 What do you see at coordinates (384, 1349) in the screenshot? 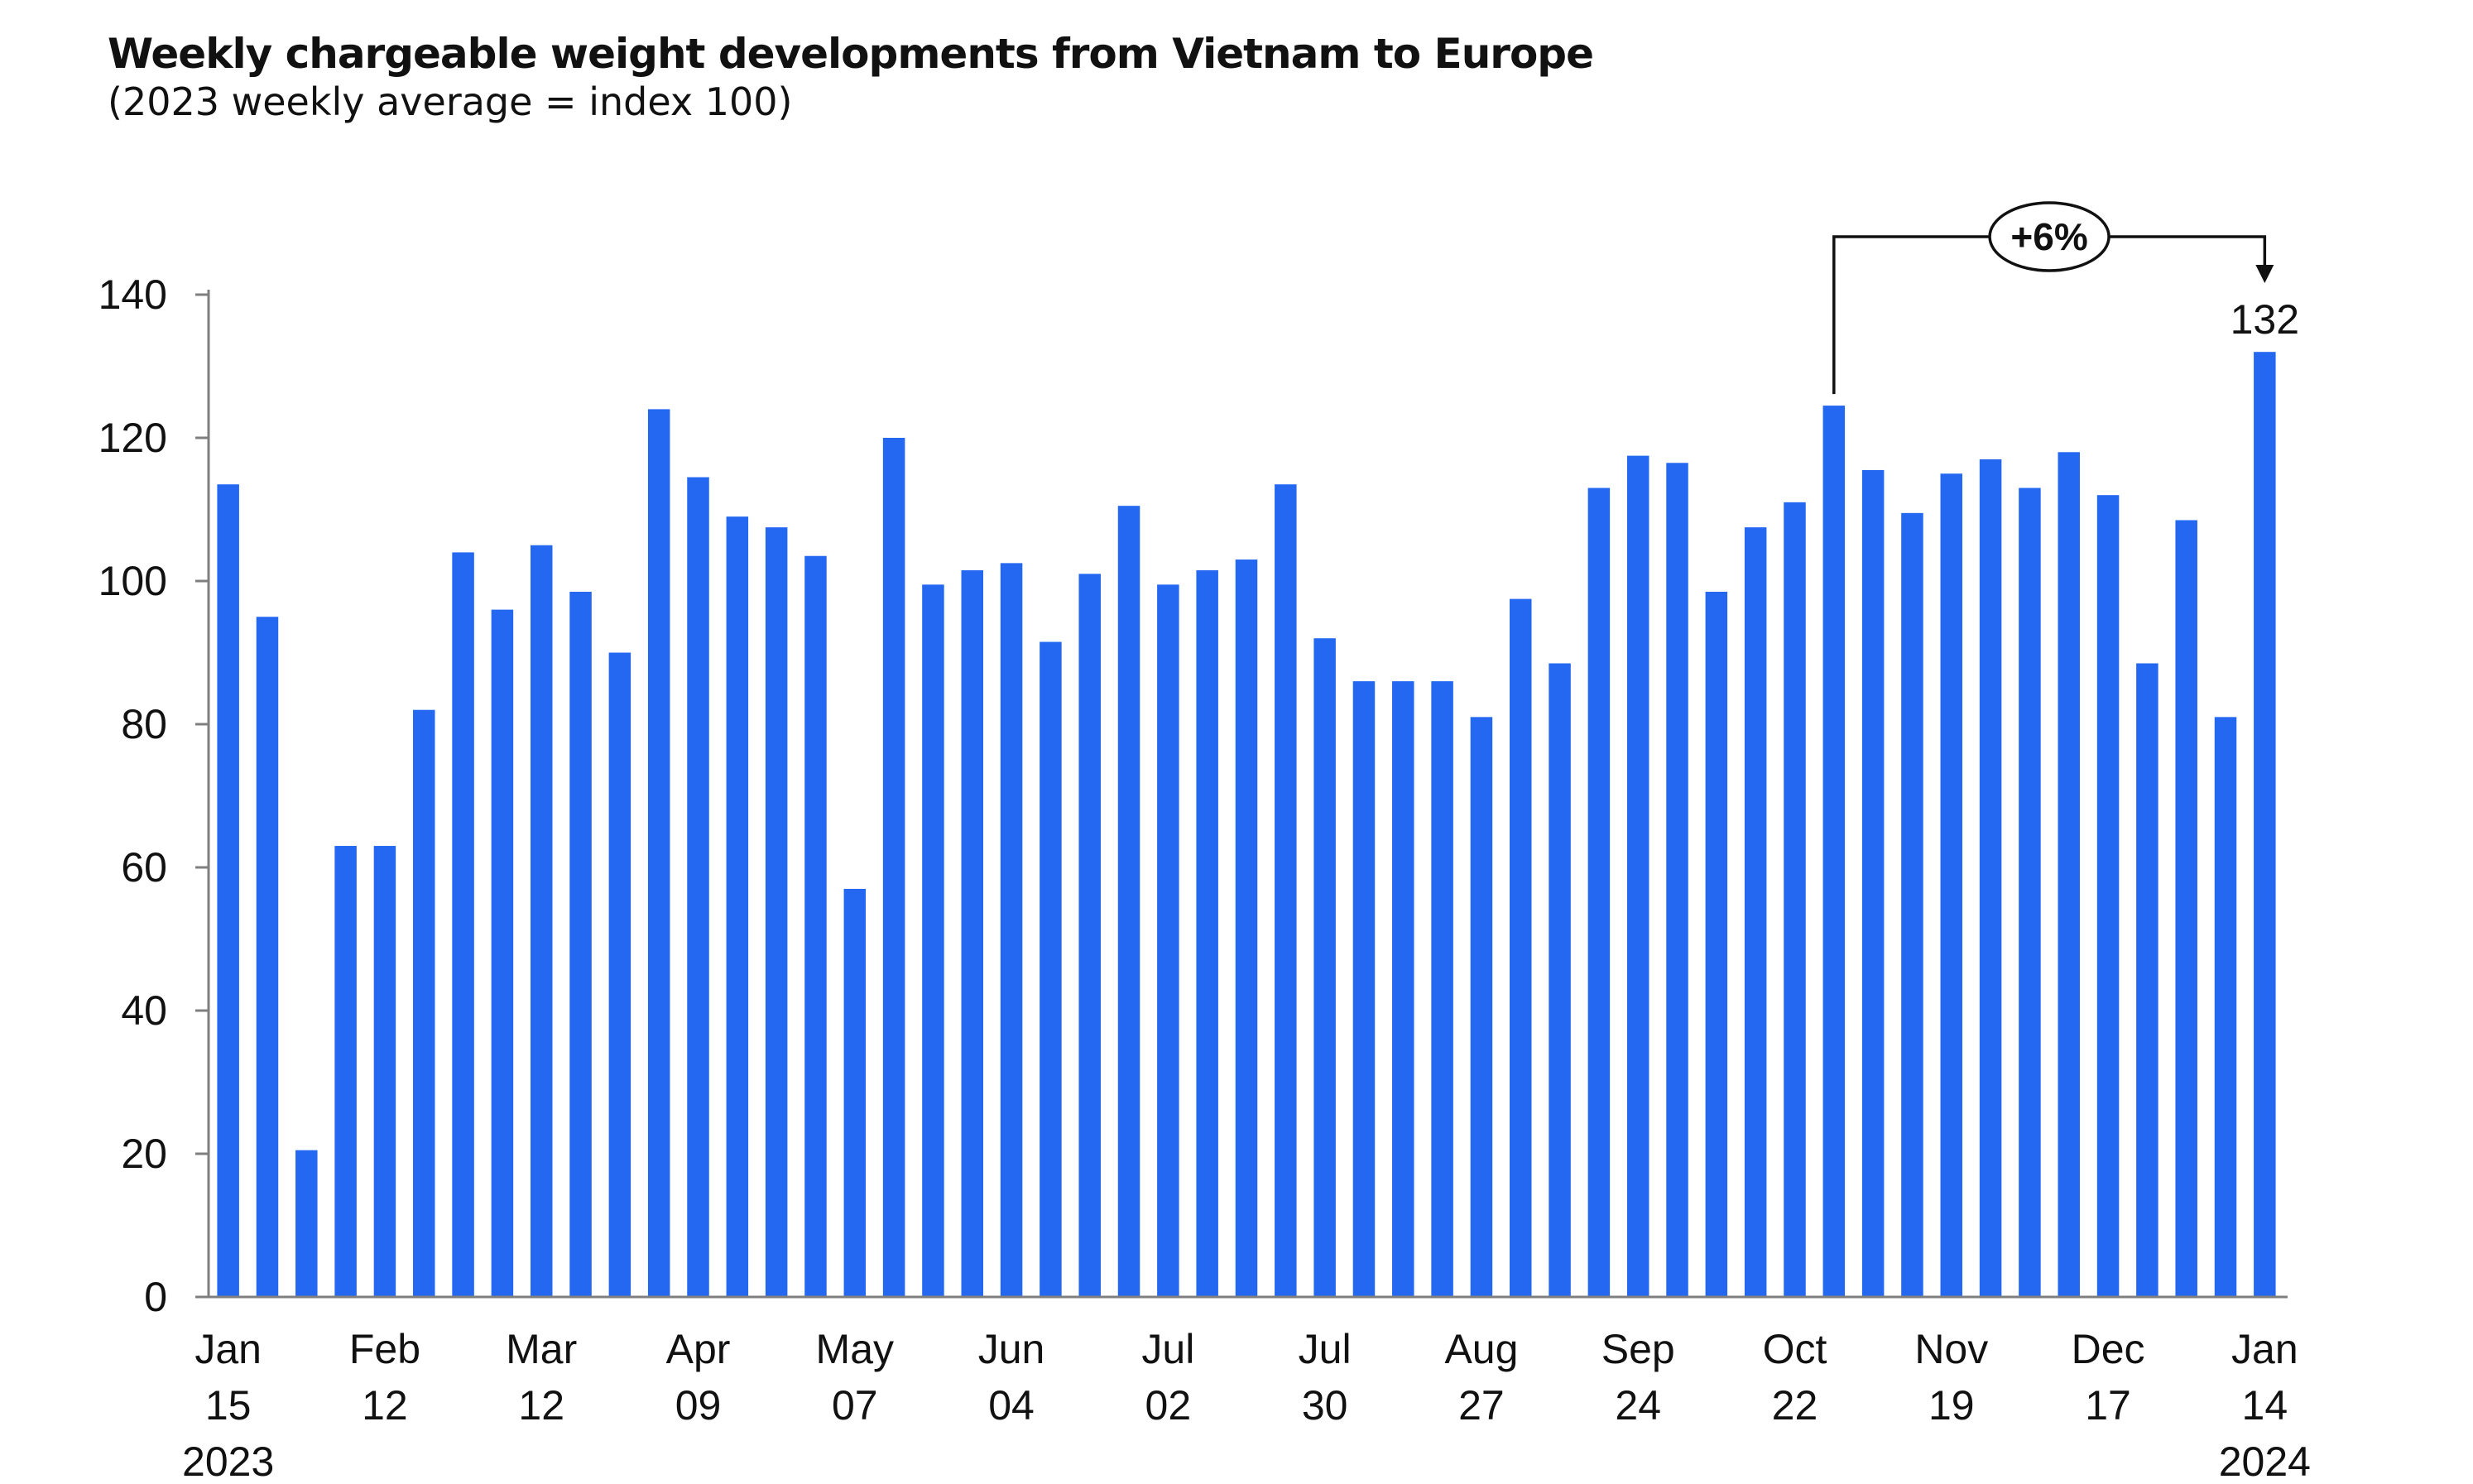
I see `x-tick-label: Feb` at bounding box center [384, 1349].